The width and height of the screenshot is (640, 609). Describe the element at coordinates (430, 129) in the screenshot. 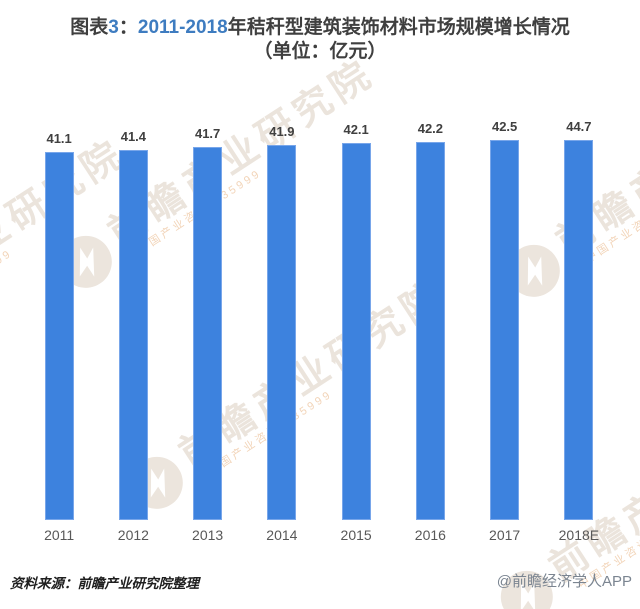

I see `bar-value-label: 42.2` at that location.